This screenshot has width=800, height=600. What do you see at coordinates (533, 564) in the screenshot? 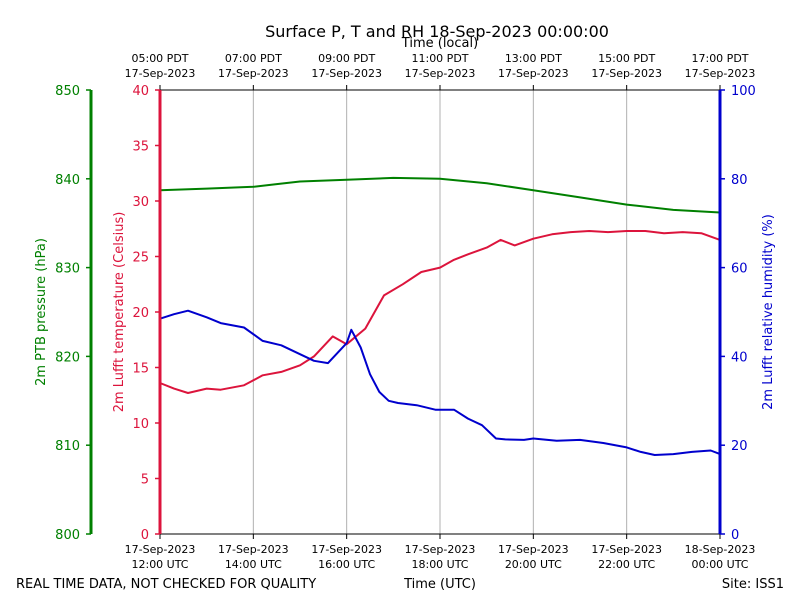
I see `bottom-tick-time: 20:00 UTC` at bounding box center [533, 564].